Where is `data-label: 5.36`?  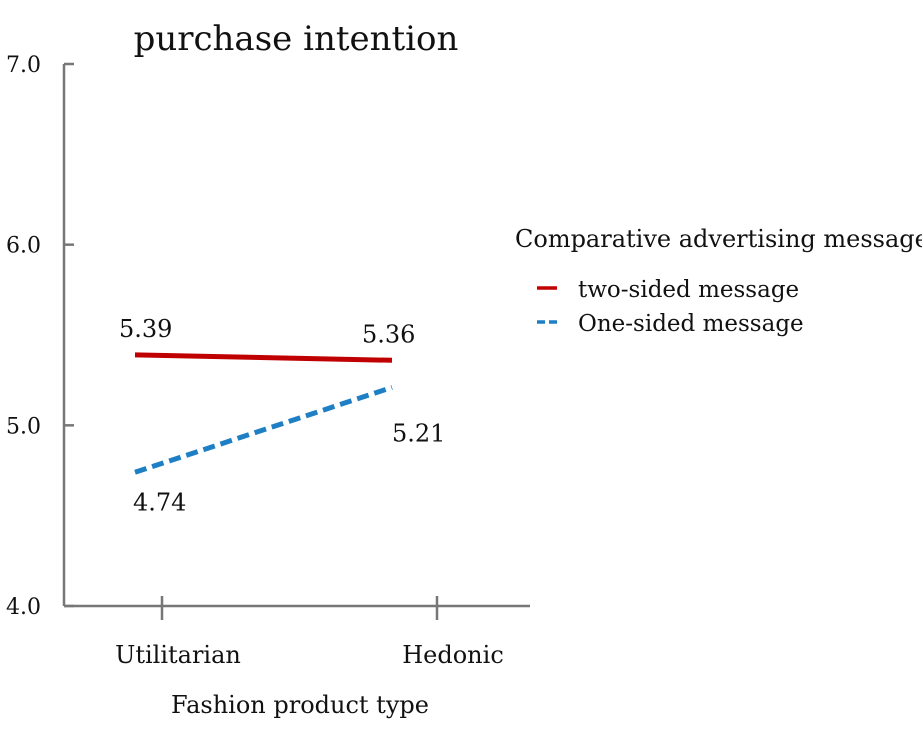
data-label: 5.36 is located at coordinates (388, 334).